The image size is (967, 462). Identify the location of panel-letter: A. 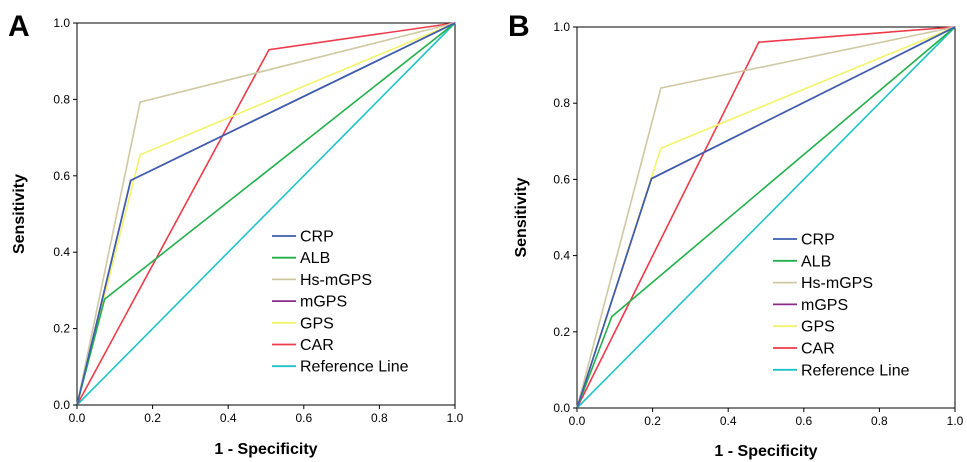
(19, 26).